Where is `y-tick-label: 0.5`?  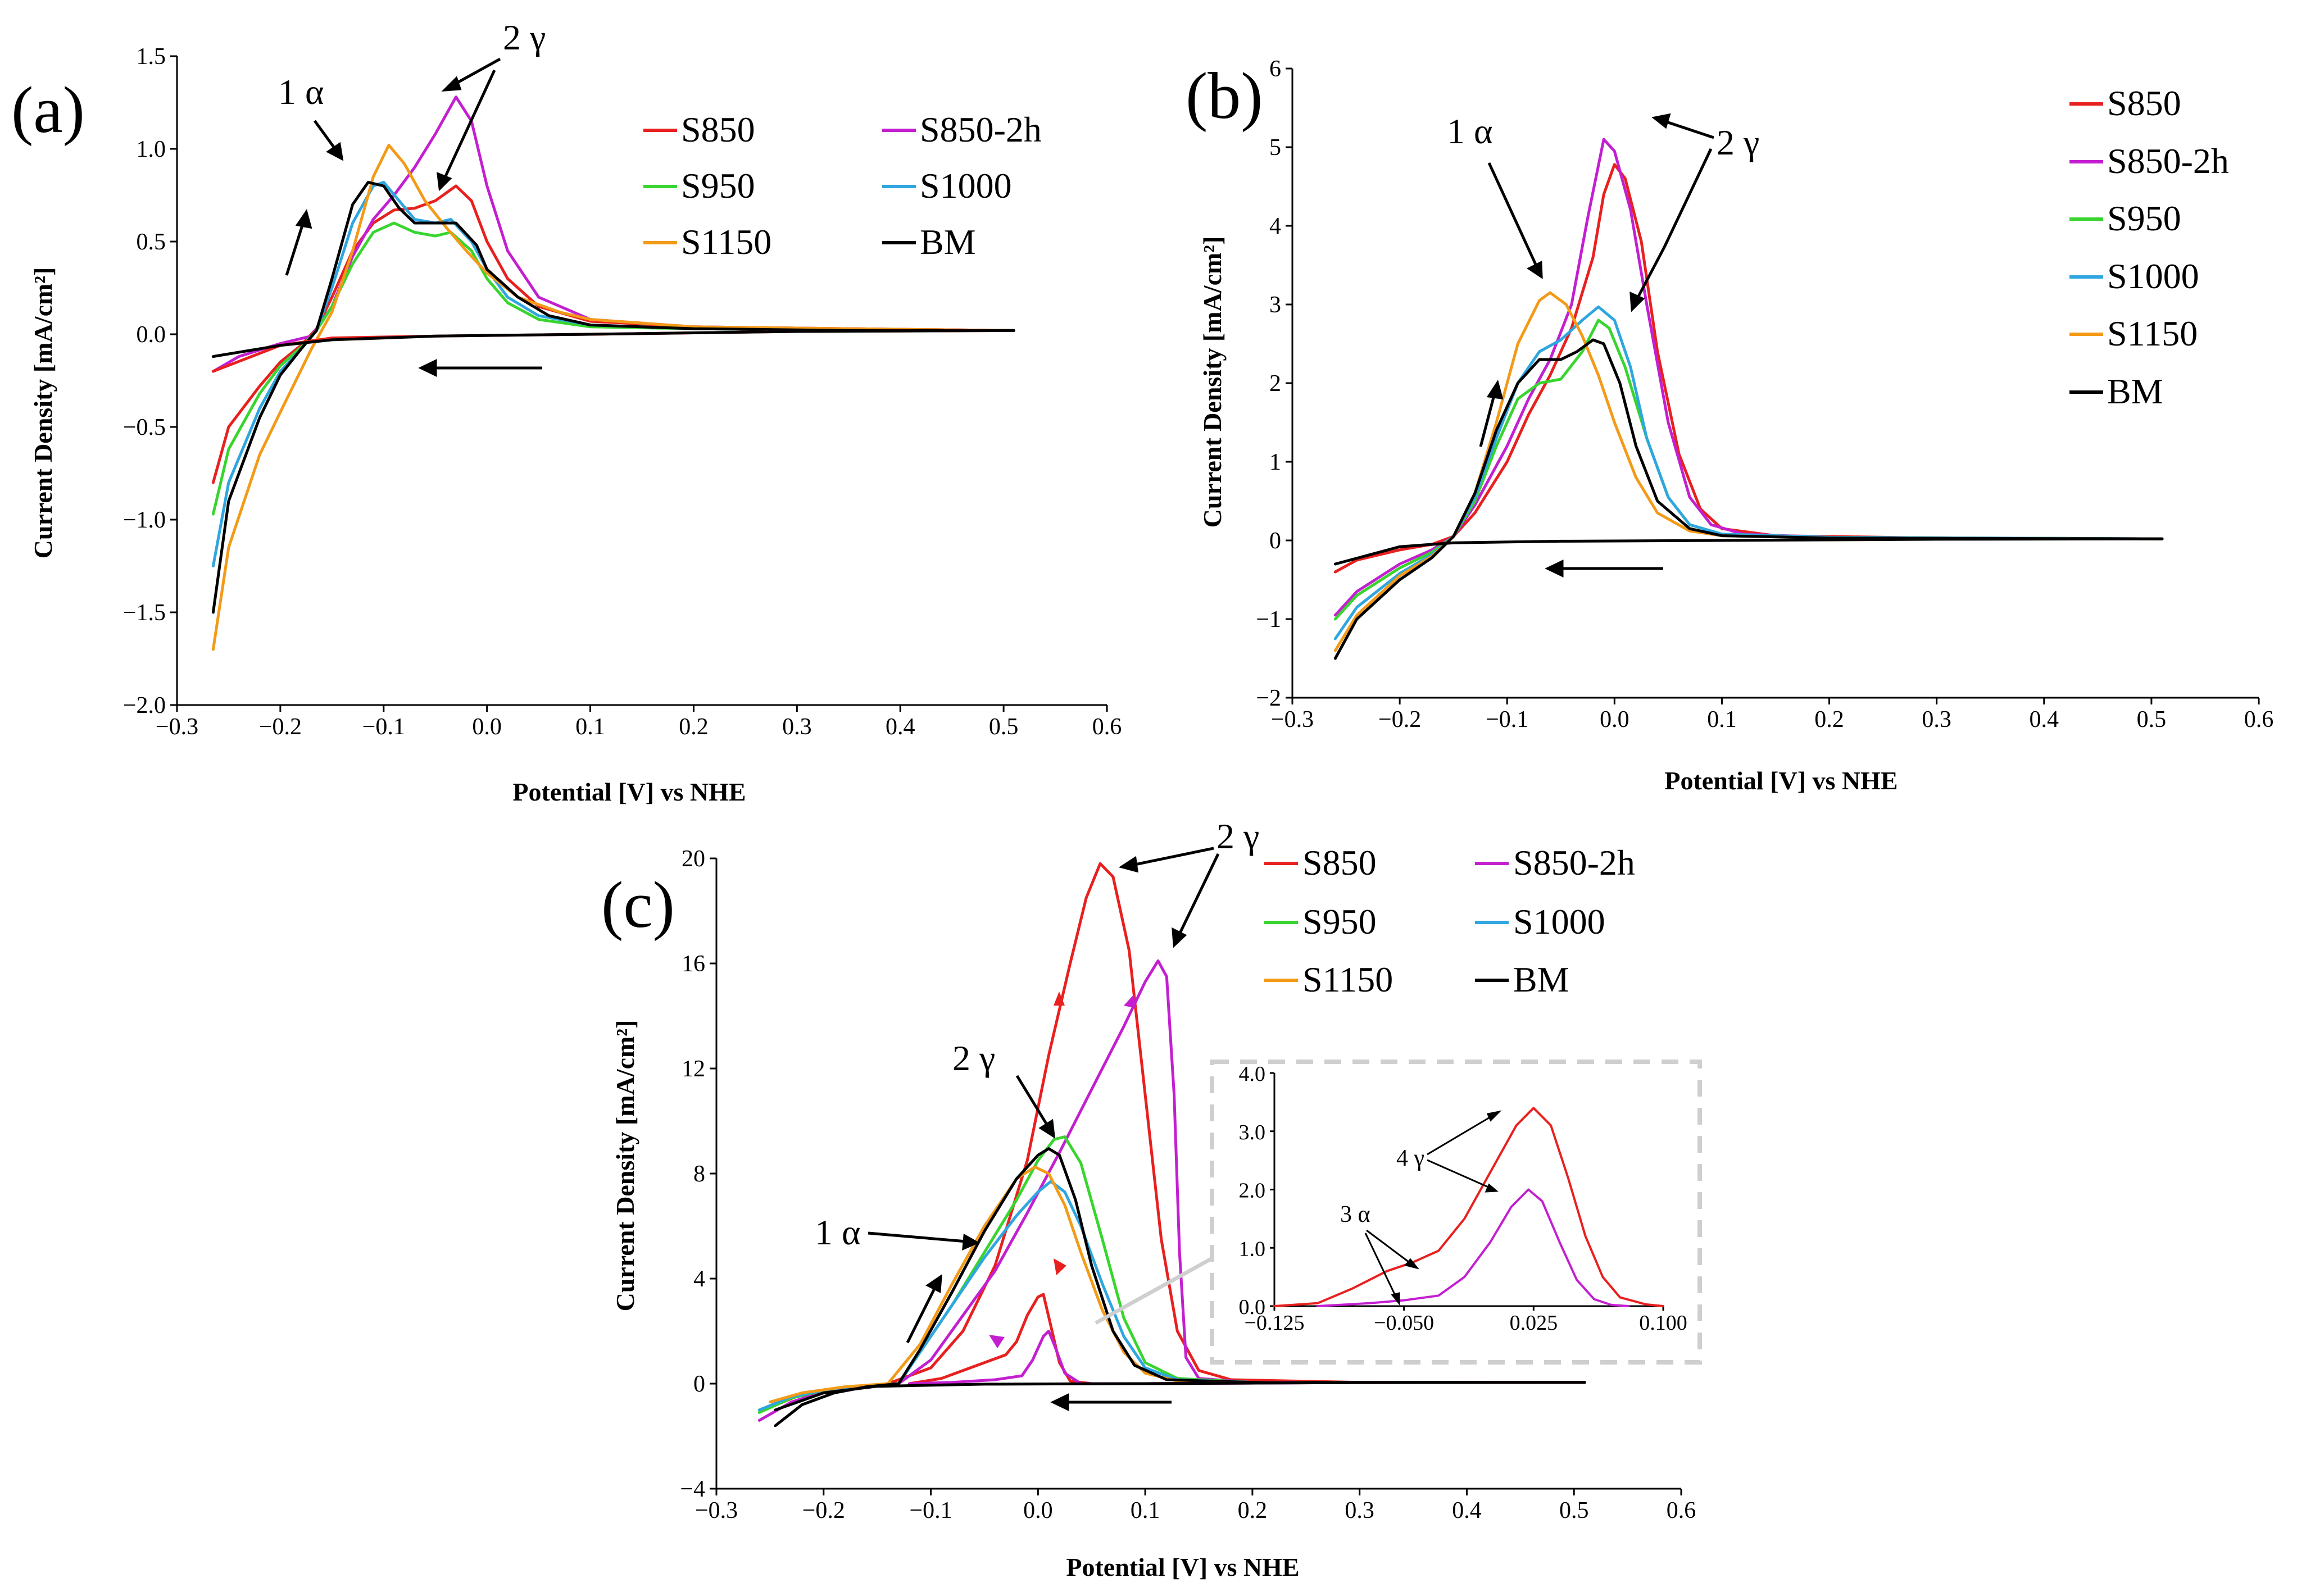 y-tick-label: 0.5 is located at coordinates (152, 242).